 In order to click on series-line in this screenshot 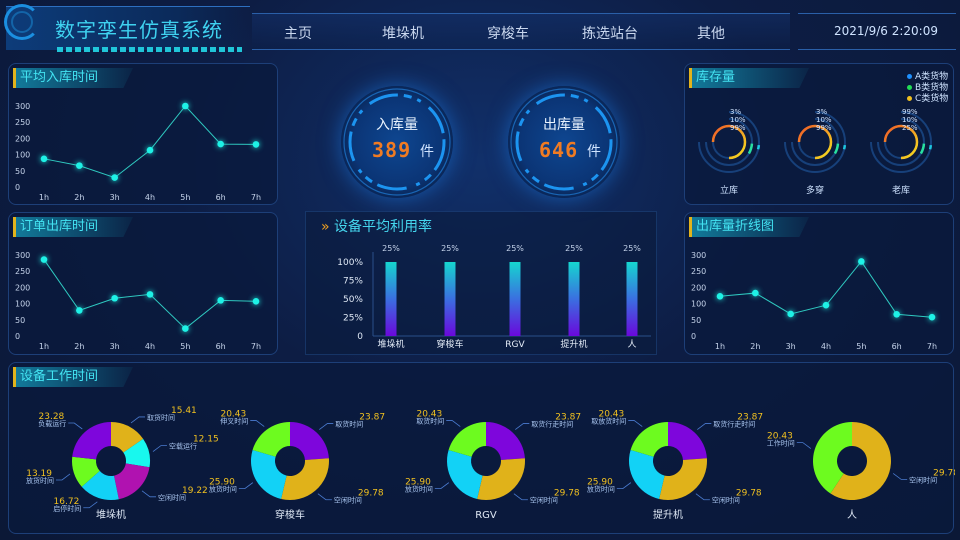, I will do `click(150, 142)`.